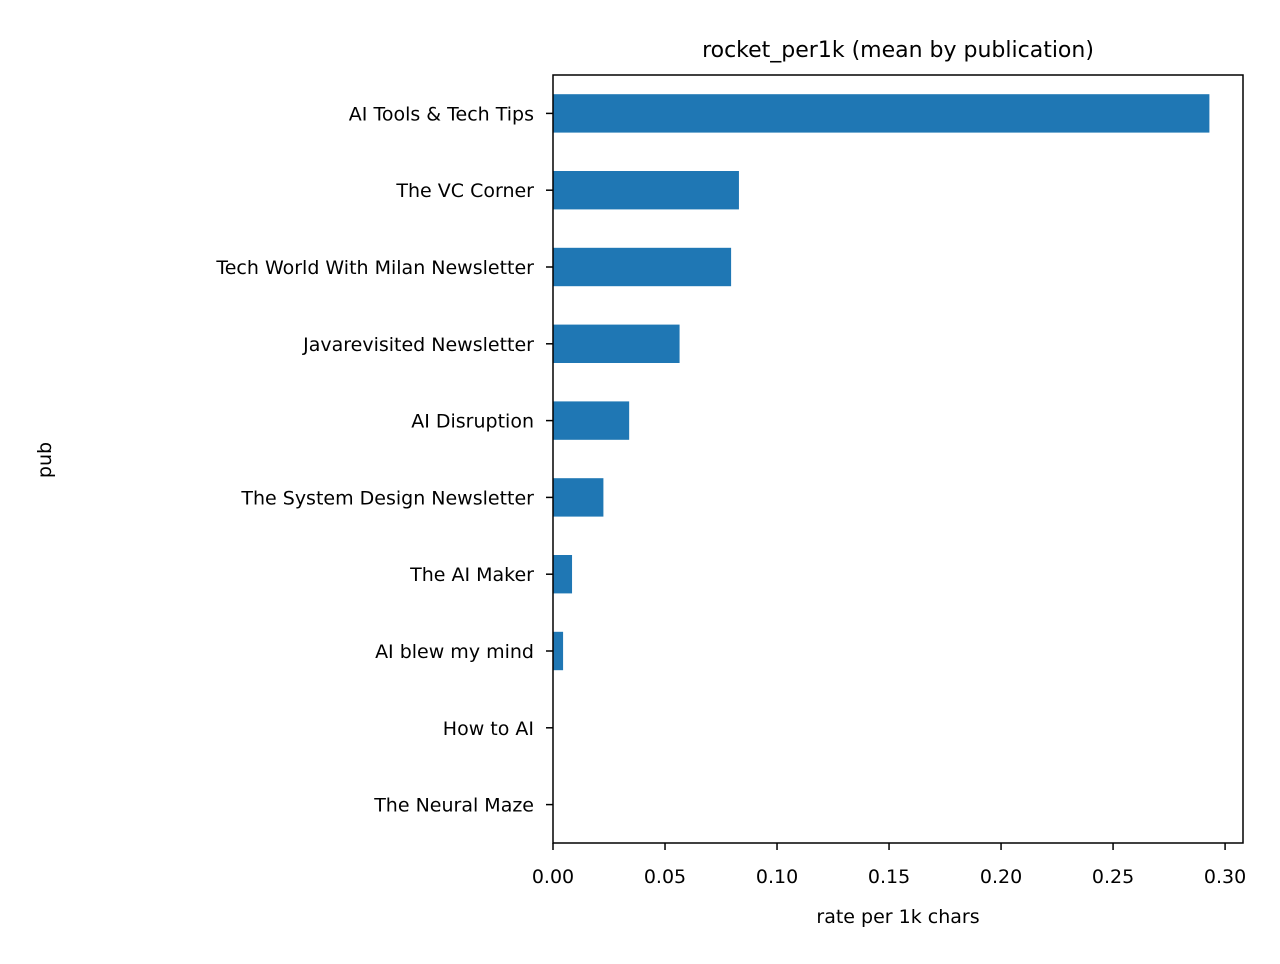 The image size is (1280, 964). Describe the element at coordinates (777, 877) in the screenshot. I see `x-tick-label: 0.10` at that location.